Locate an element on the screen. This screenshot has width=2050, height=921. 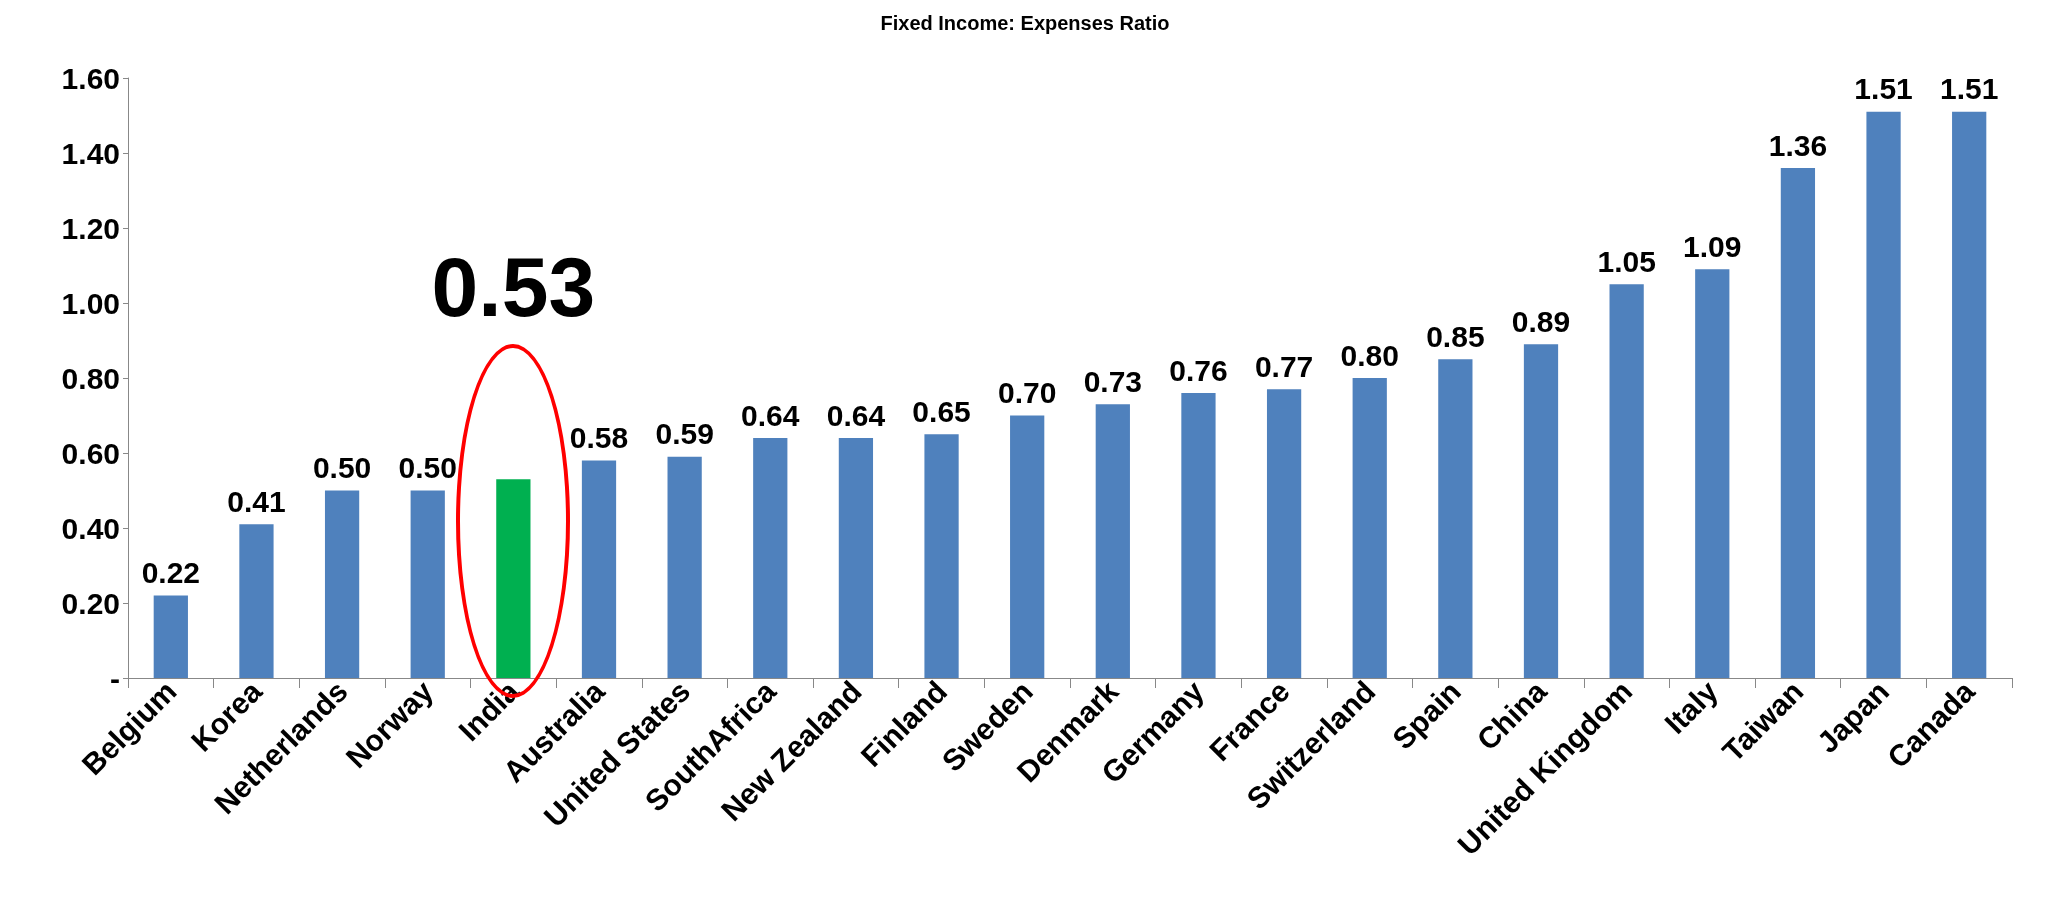
y-tick-label: 1.20 is located at coordinates (90, 228).